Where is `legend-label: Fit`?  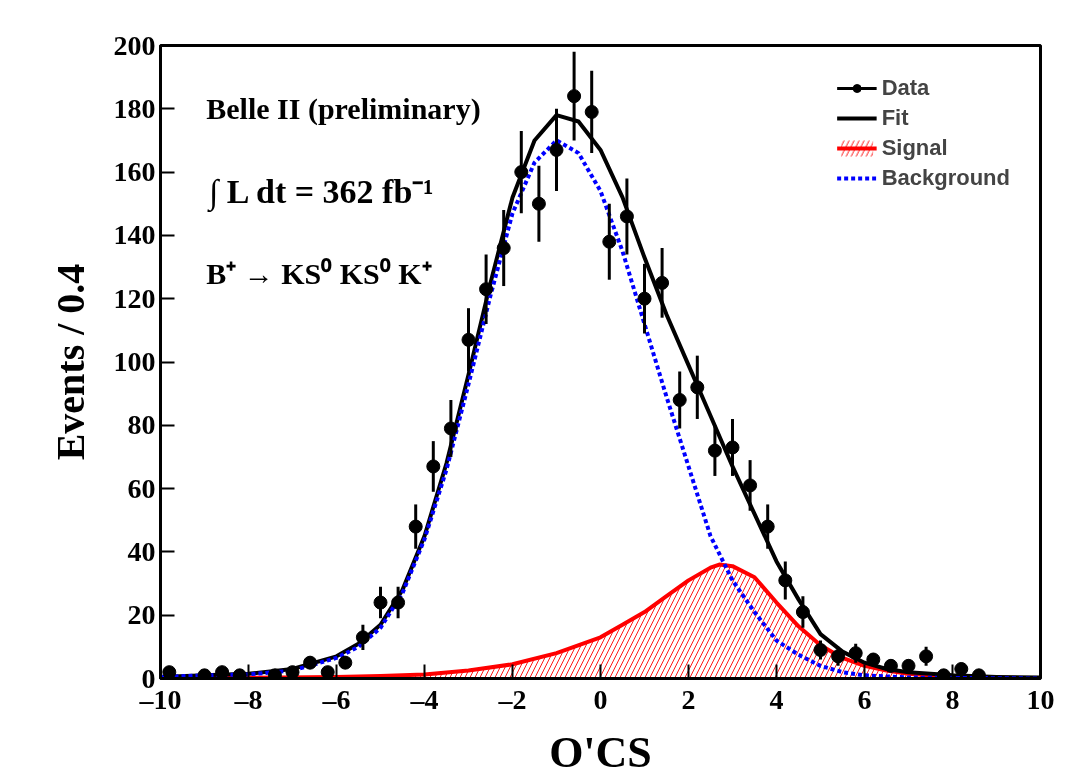 legend-label: Fit is located at coordinates (895, 118).